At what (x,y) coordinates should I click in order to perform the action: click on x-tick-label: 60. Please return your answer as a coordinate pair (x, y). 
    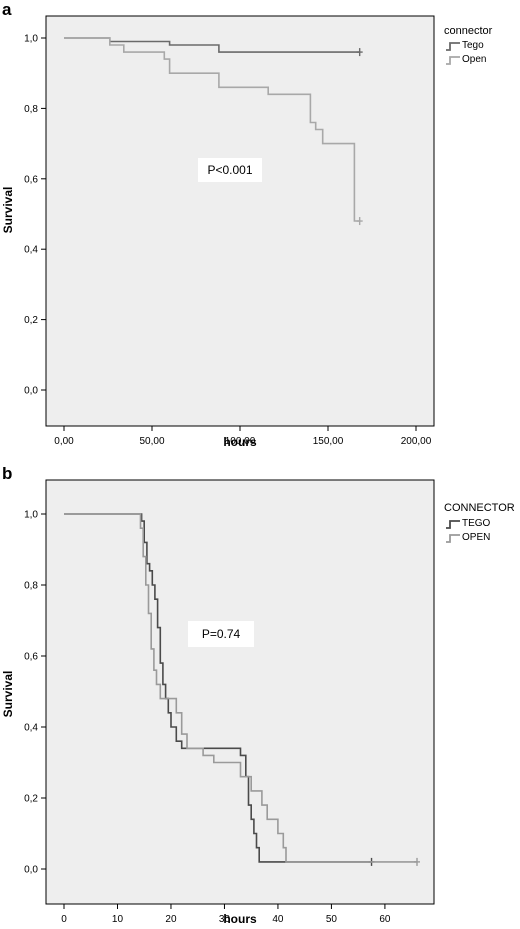
    Looking at the image, I should click on (385, 919).